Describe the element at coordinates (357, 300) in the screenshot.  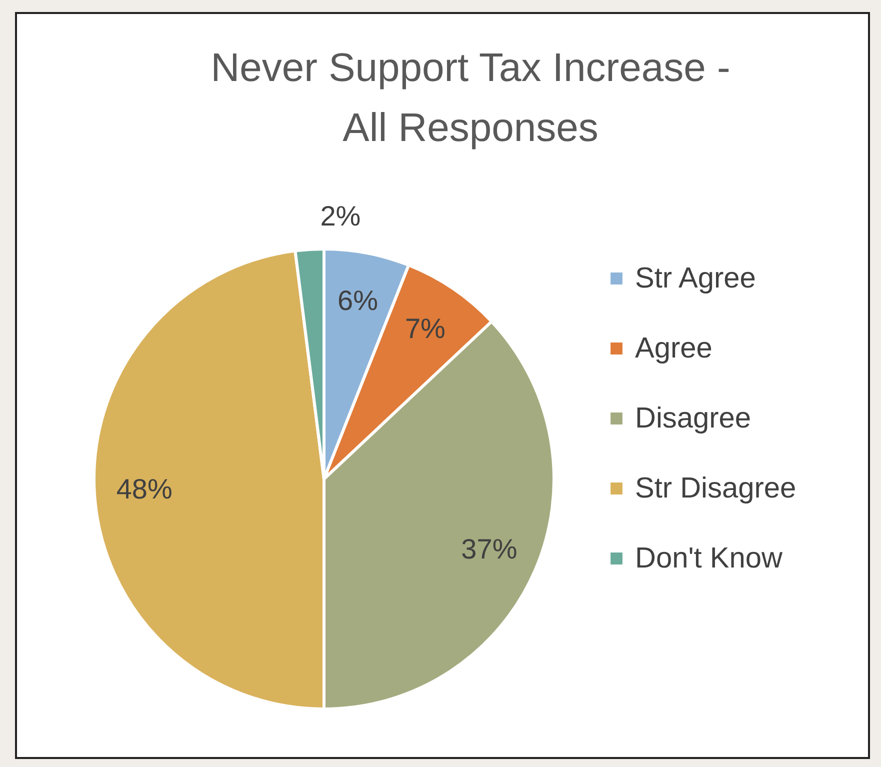
I see `data-label: 6%` at that location.